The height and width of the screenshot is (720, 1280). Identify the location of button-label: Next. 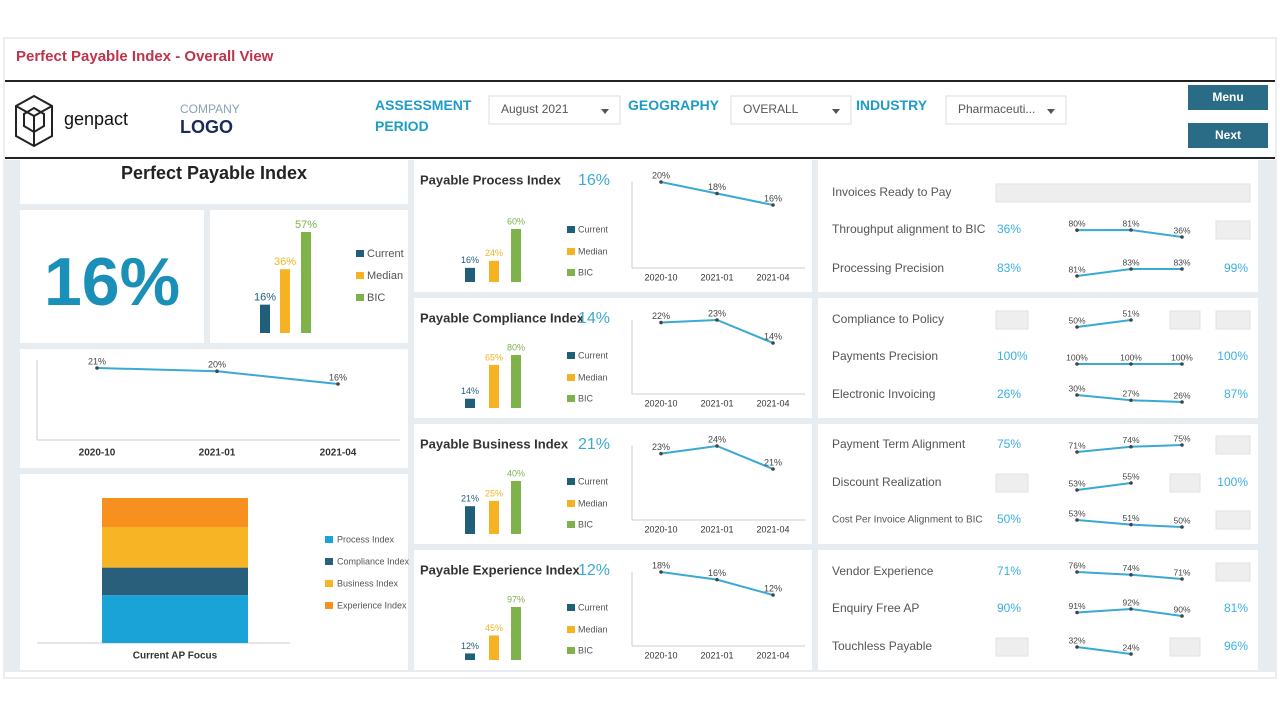
(1228, 135).